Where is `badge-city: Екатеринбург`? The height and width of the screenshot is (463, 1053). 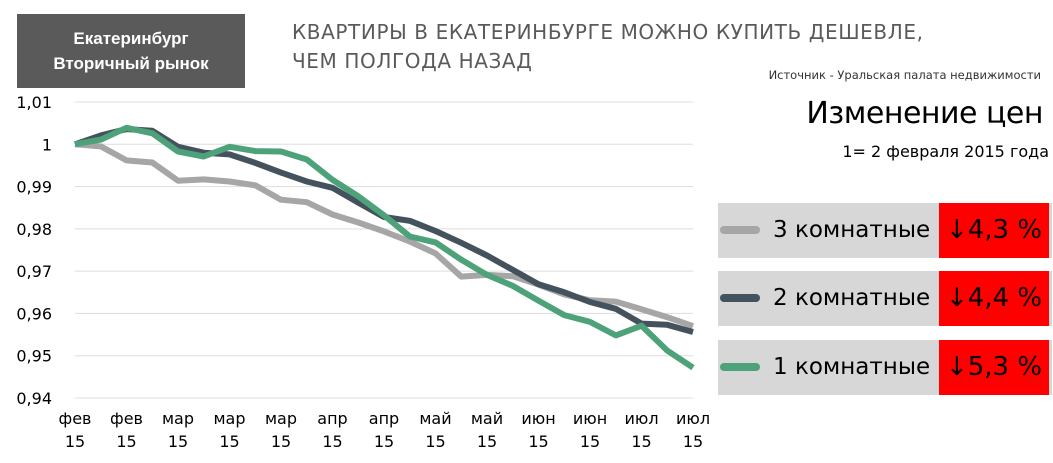 badge-city: Екатеринбург is located at coordinates (131, 38).